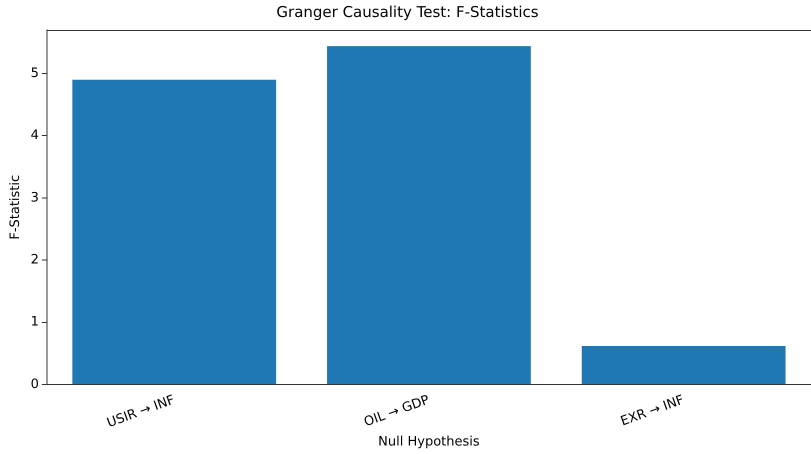 Image resolution: width=811 pixels, height=454 pixels. What do you see at coordinates (407, 11) in the screenshot?
I see `chart-title: Granger Causality Test: F-Statistics` at bounding box center [407, 11].